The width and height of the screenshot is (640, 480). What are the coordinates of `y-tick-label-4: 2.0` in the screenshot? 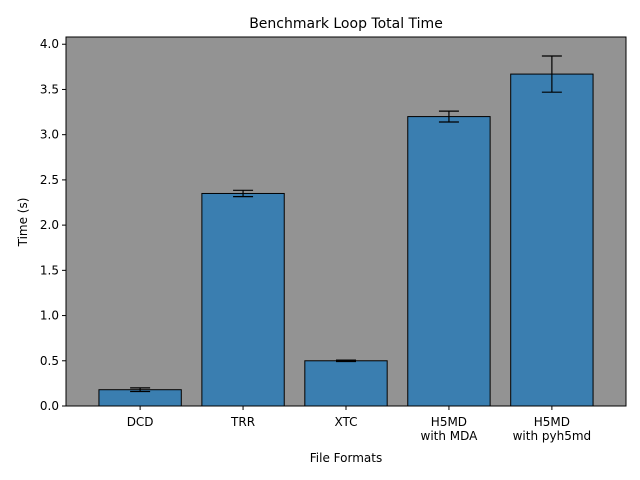 It's located at (49, 225).